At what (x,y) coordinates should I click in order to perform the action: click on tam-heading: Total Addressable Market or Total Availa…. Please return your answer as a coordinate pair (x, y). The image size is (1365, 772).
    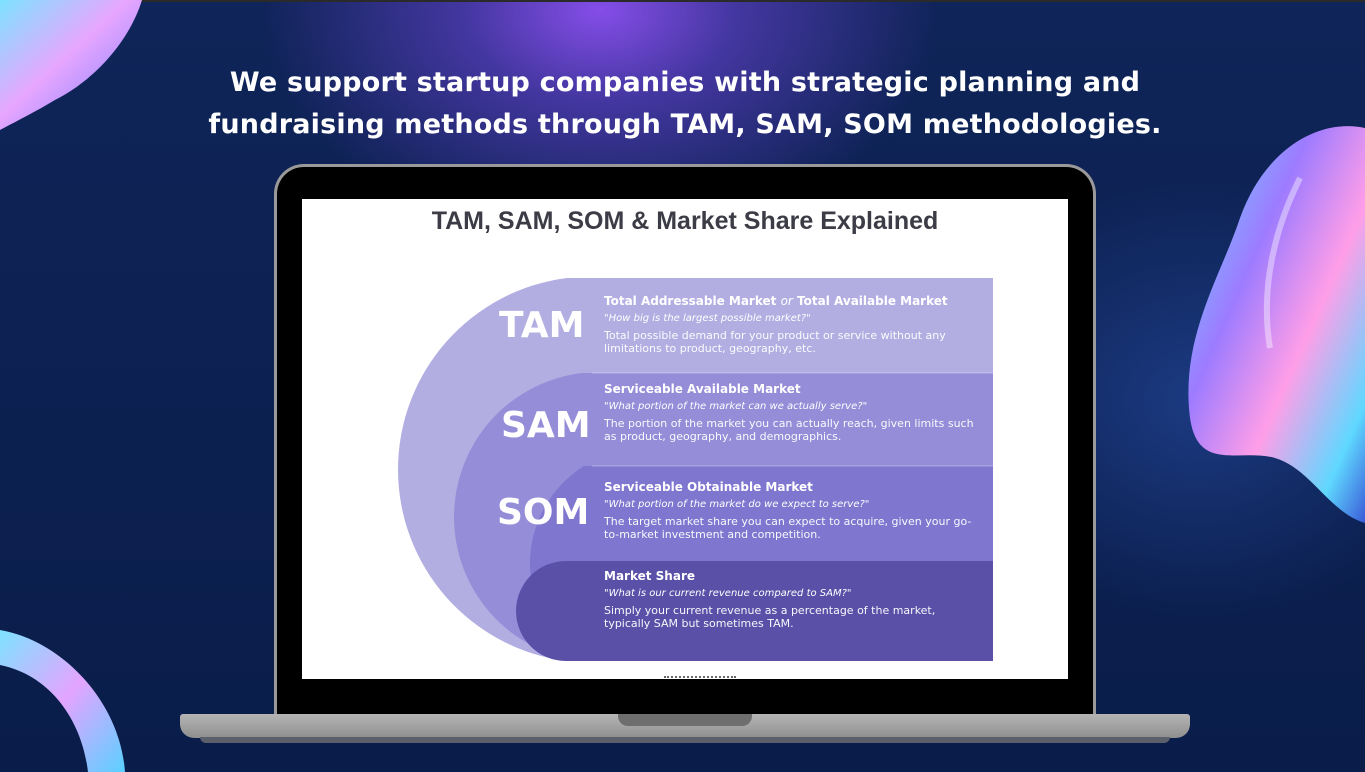
    Looking at the image, I should click on (776, 301).